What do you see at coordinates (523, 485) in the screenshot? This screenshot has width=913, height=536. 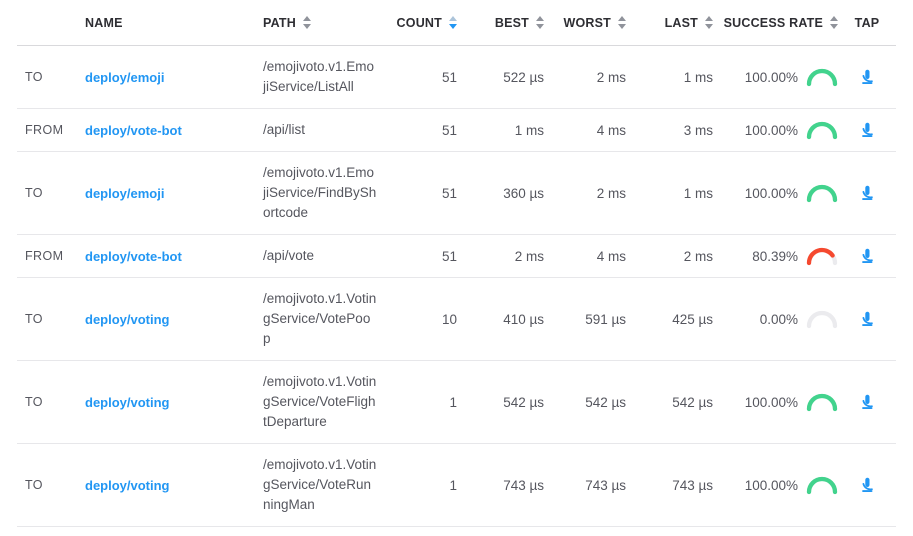 I see `best-latency-value: 743 µs` at bounding box center [523, 485].